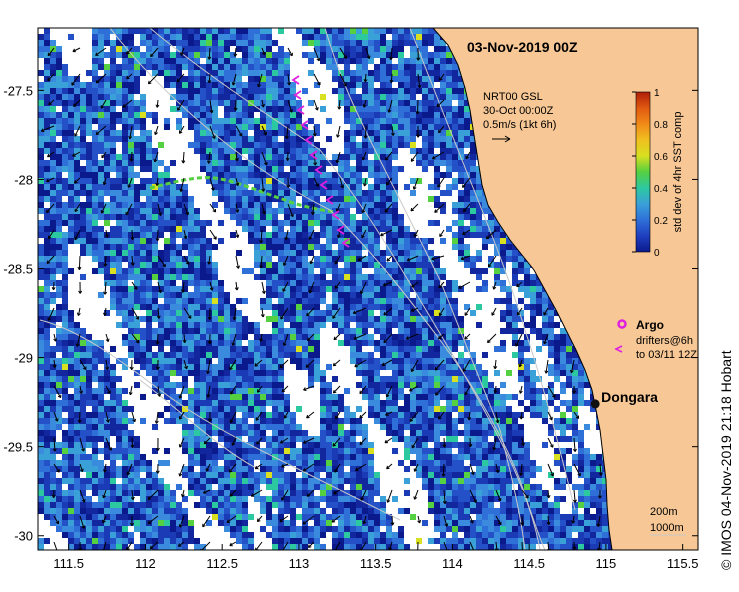 The width and height of the screenshot is (739, 592). Describe the element at coordinates (657, 93) in the screenshot. I see `colorbar-tick-label: 1` at that location.